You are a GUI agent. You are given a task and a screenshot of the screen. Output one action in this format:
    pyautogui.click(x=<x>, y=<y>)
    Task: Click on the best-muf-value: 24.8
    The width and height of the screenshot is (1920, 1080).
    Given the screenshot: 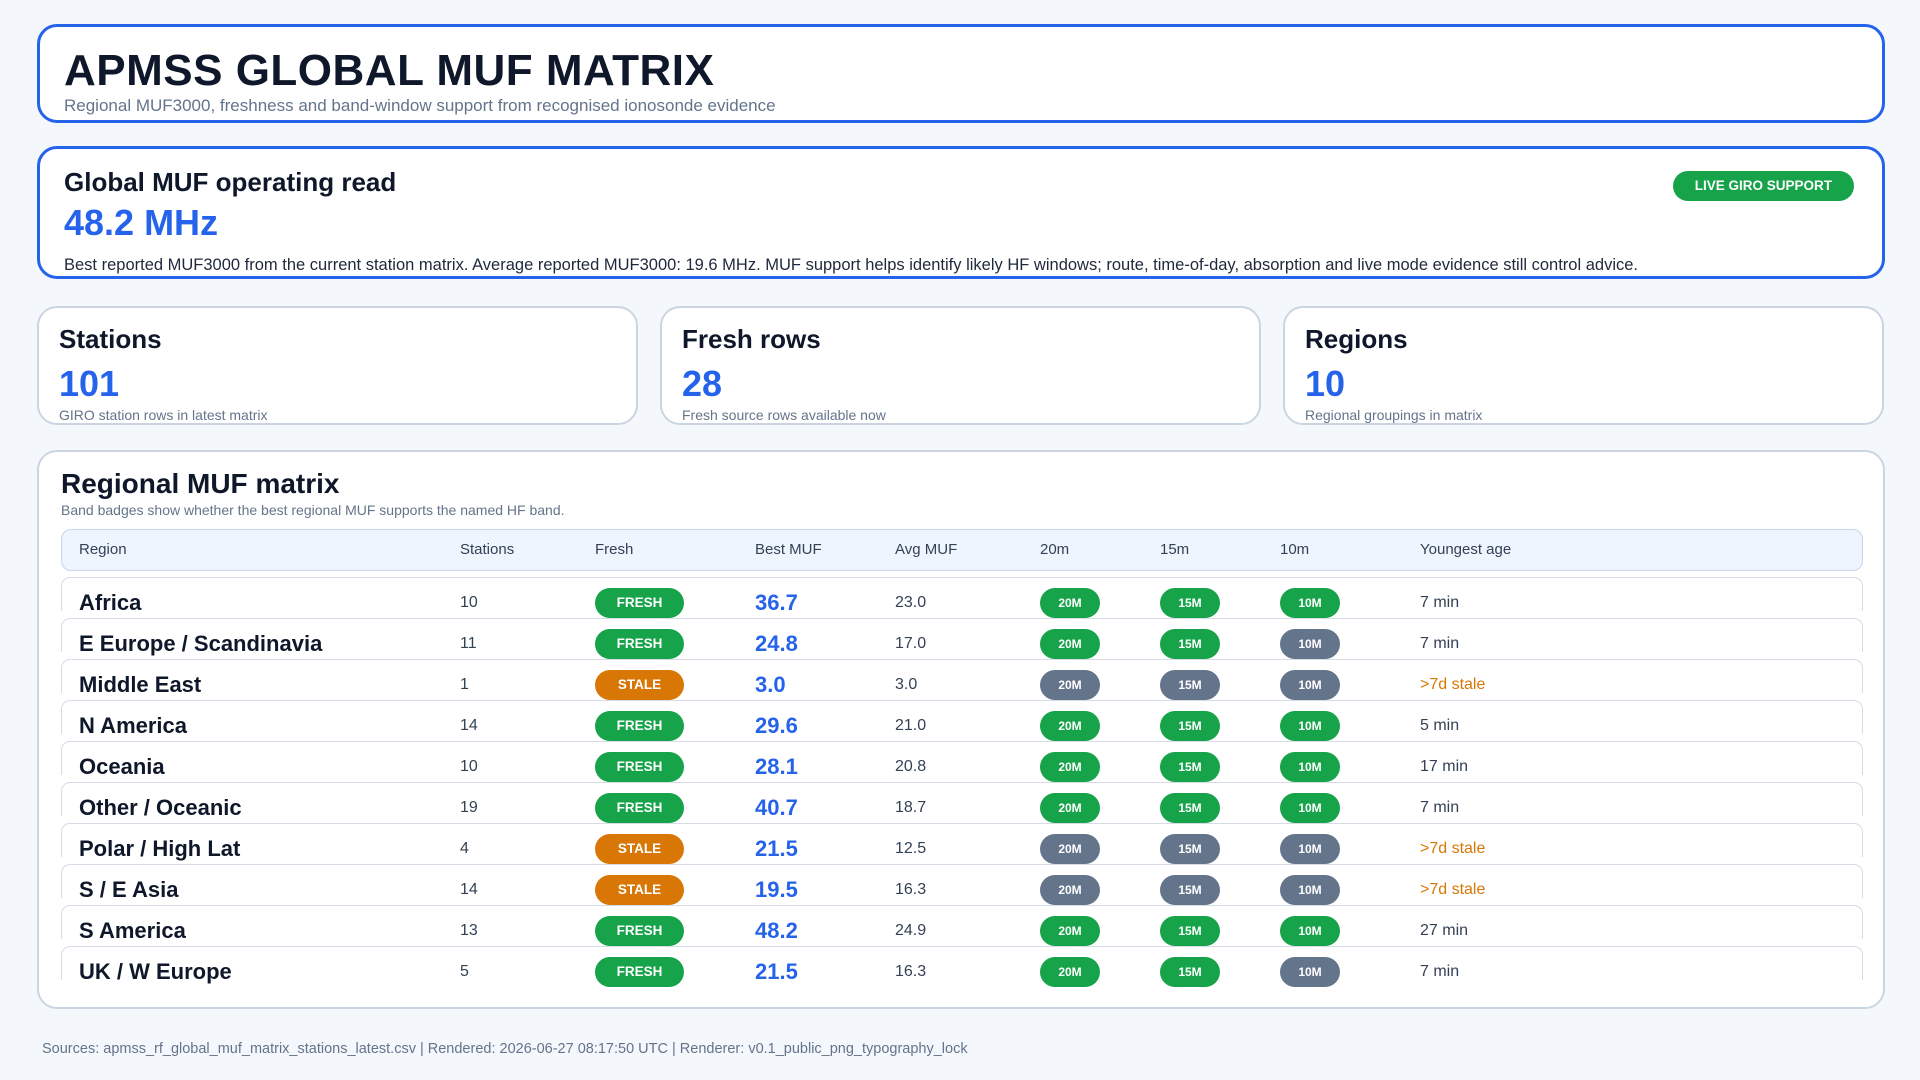 What is the action you would take?
    pyautogui.click(x=776, y=643)
    